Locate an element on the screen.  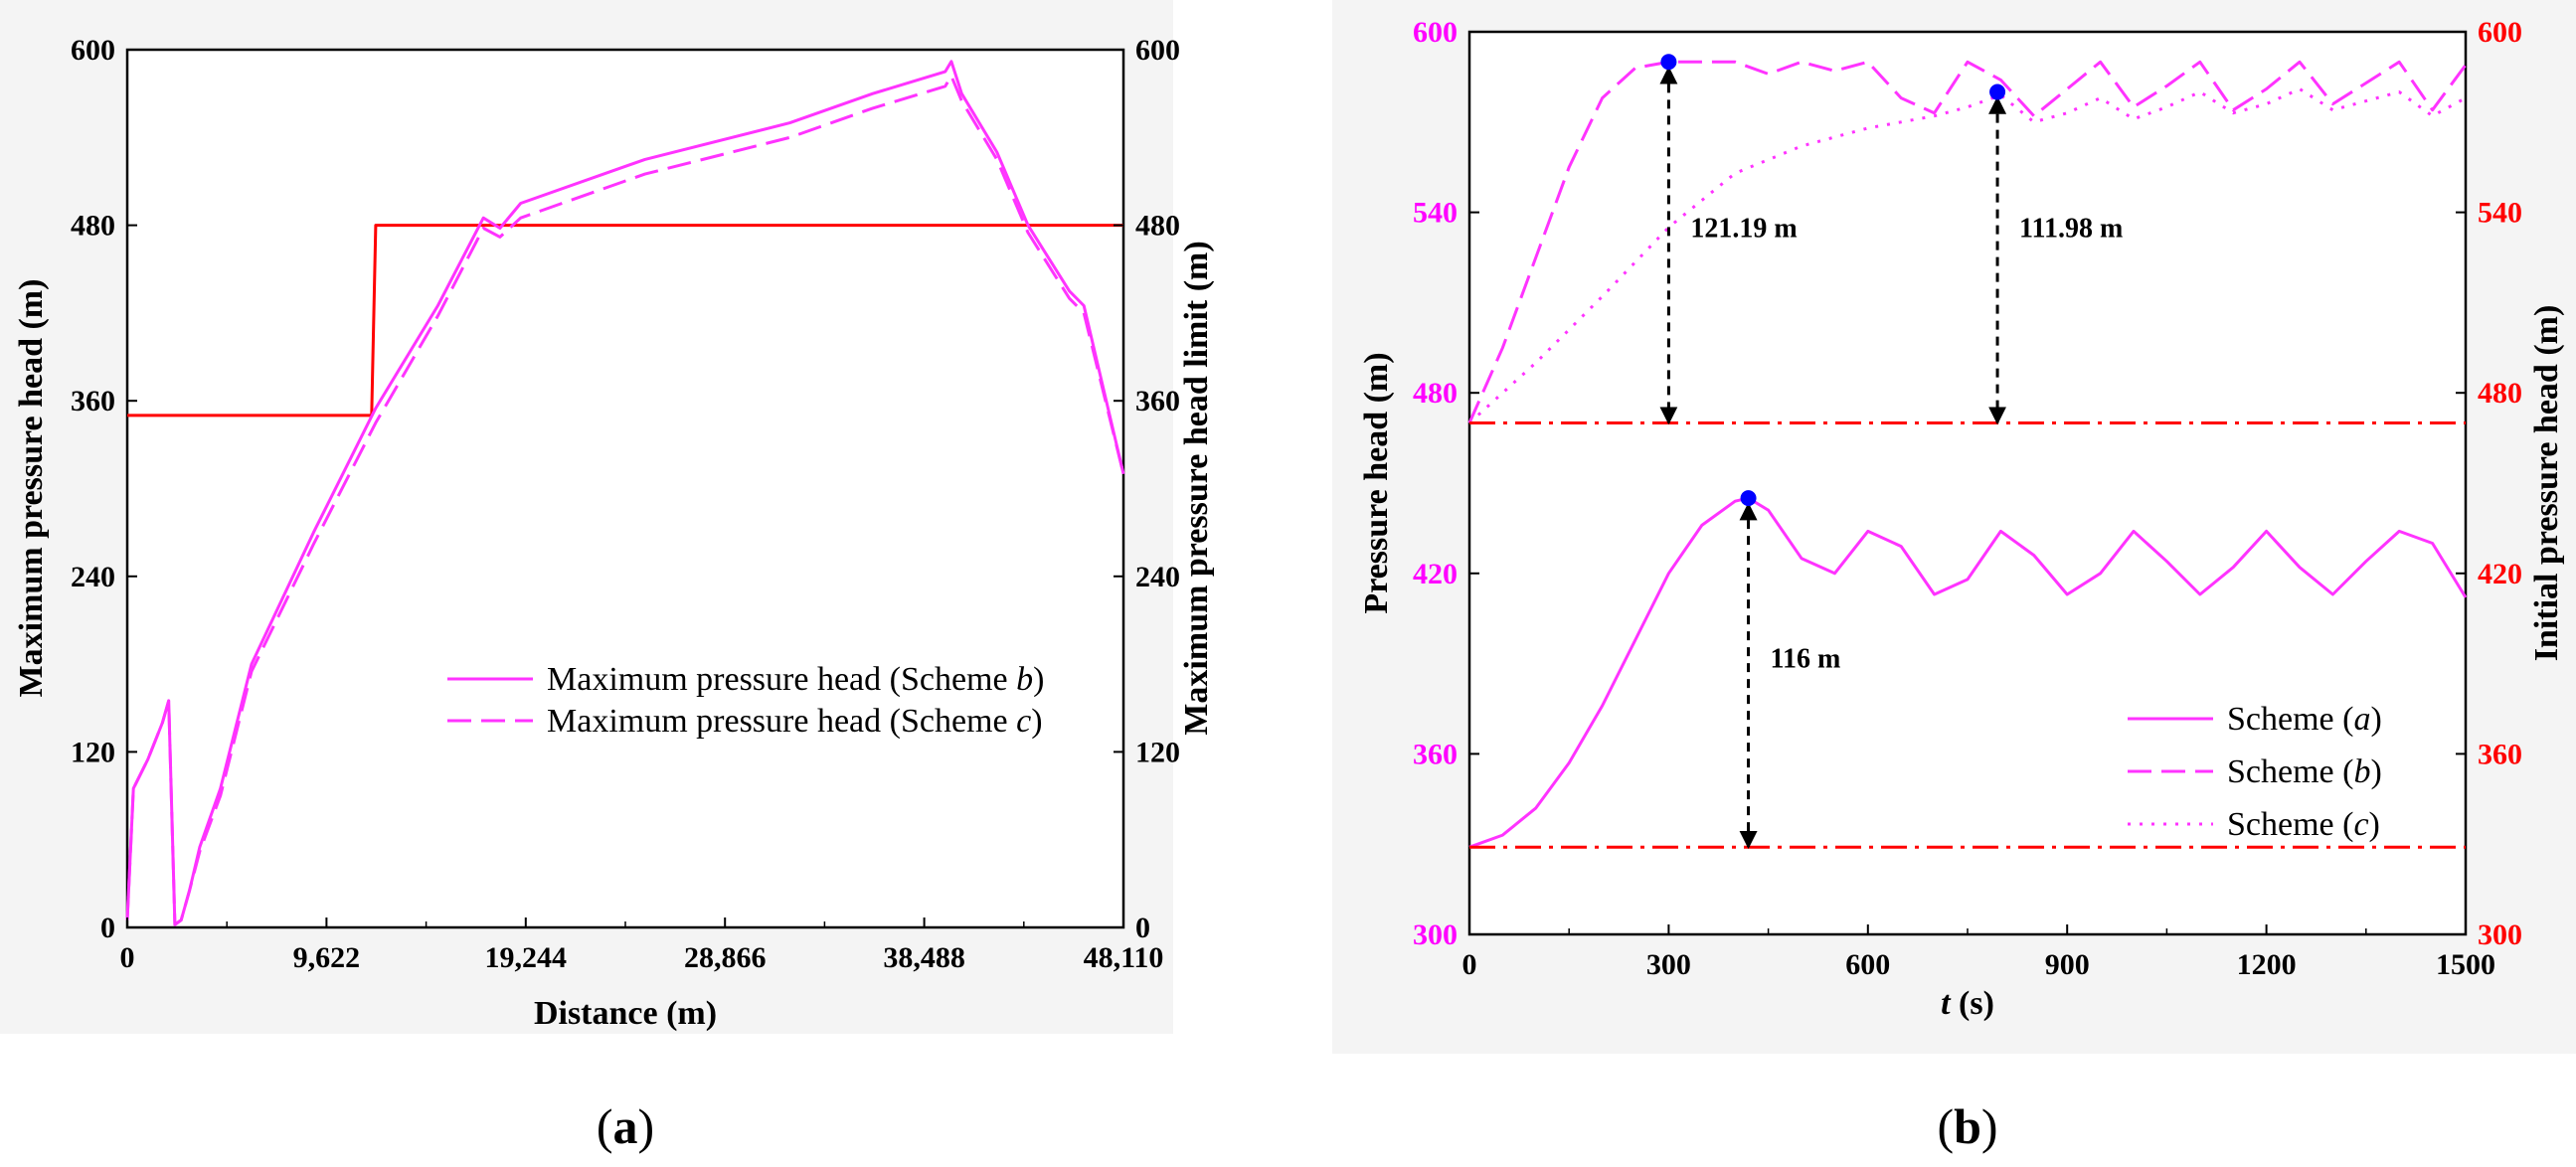
b-ytick-label: 300 is located at coordinates (1435, 935).